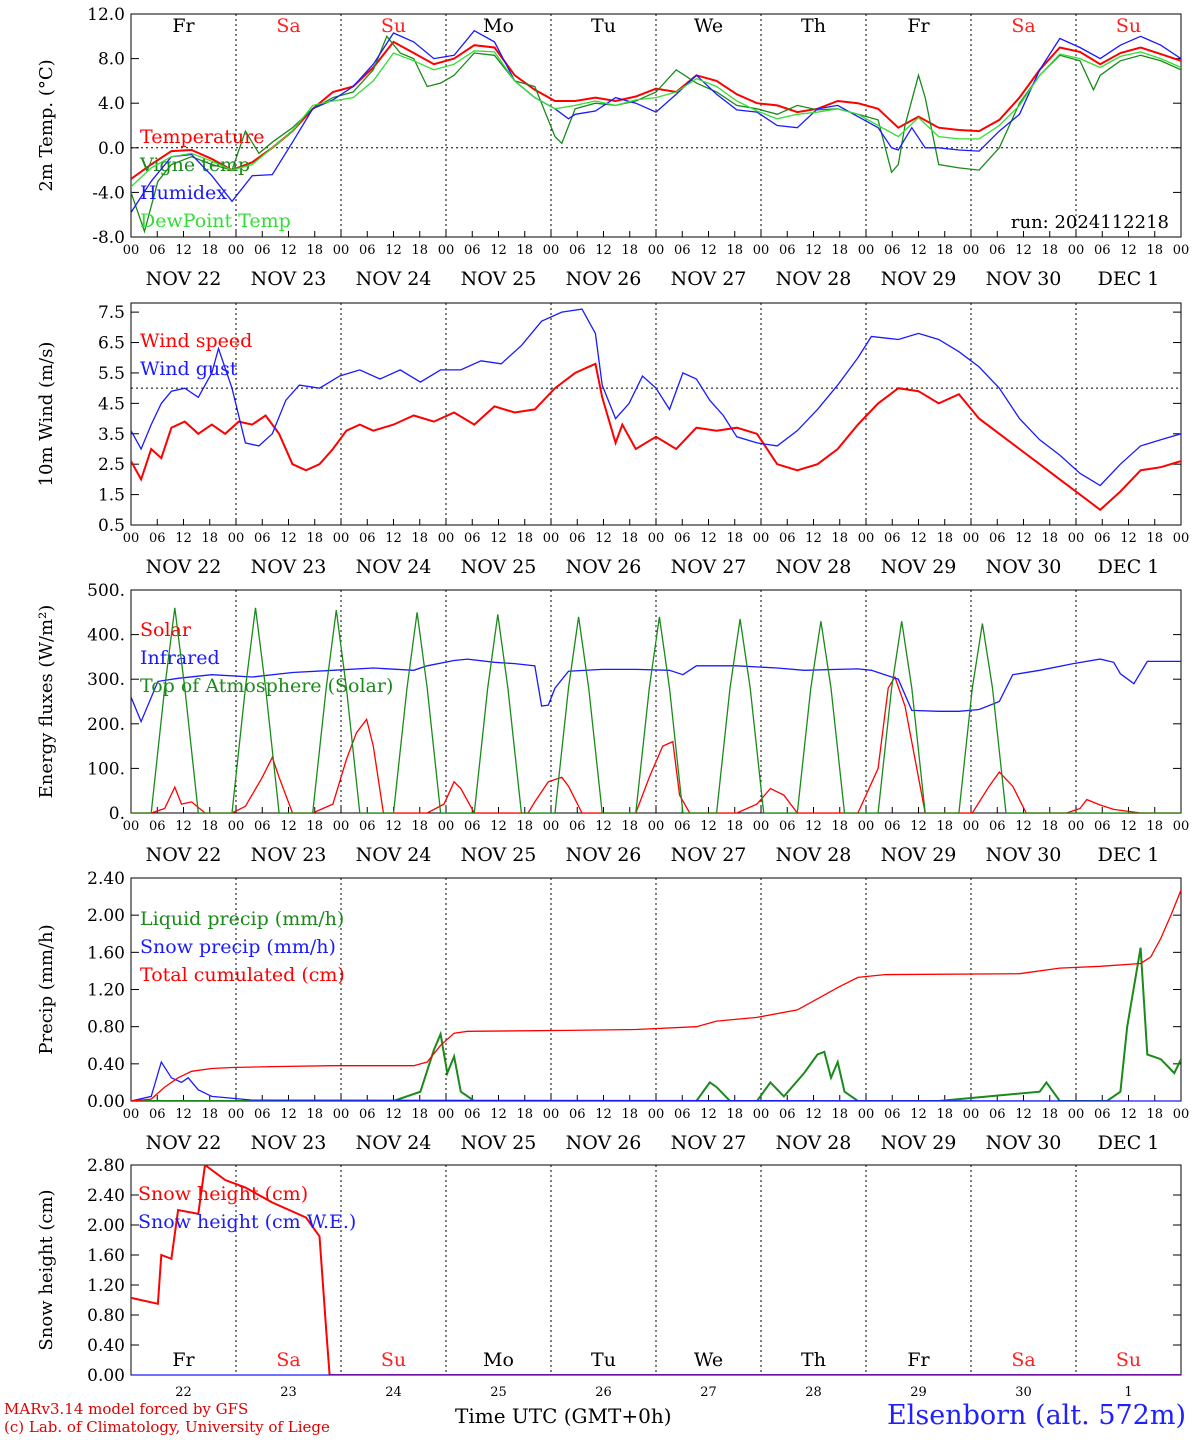 This screenshot has width=1194, height=1440. Describe the element at coordinates (604, 279) in the screenshot. I see `x-date-label: NOV 26` at that location.